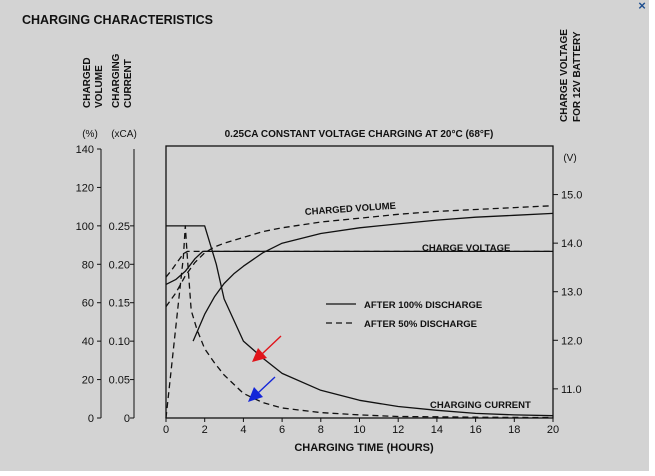  Describe the element at coordinates (119, 265) in the screenshot. I see `current-tick-label: 0.20` at that location.